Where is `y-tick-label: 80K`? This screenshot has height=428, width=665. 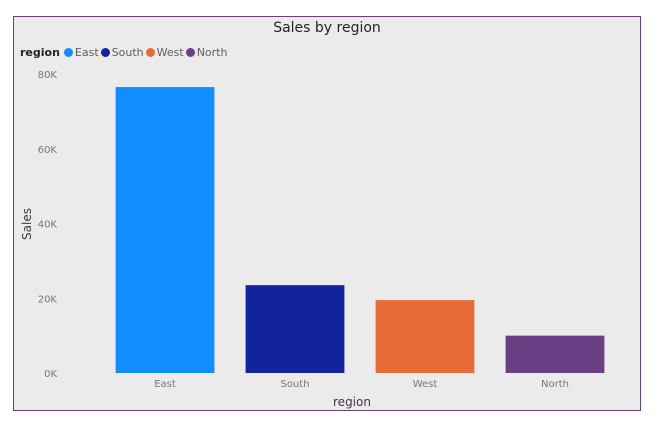
y-tick-label: 80K is located at coordinates (48, 75).